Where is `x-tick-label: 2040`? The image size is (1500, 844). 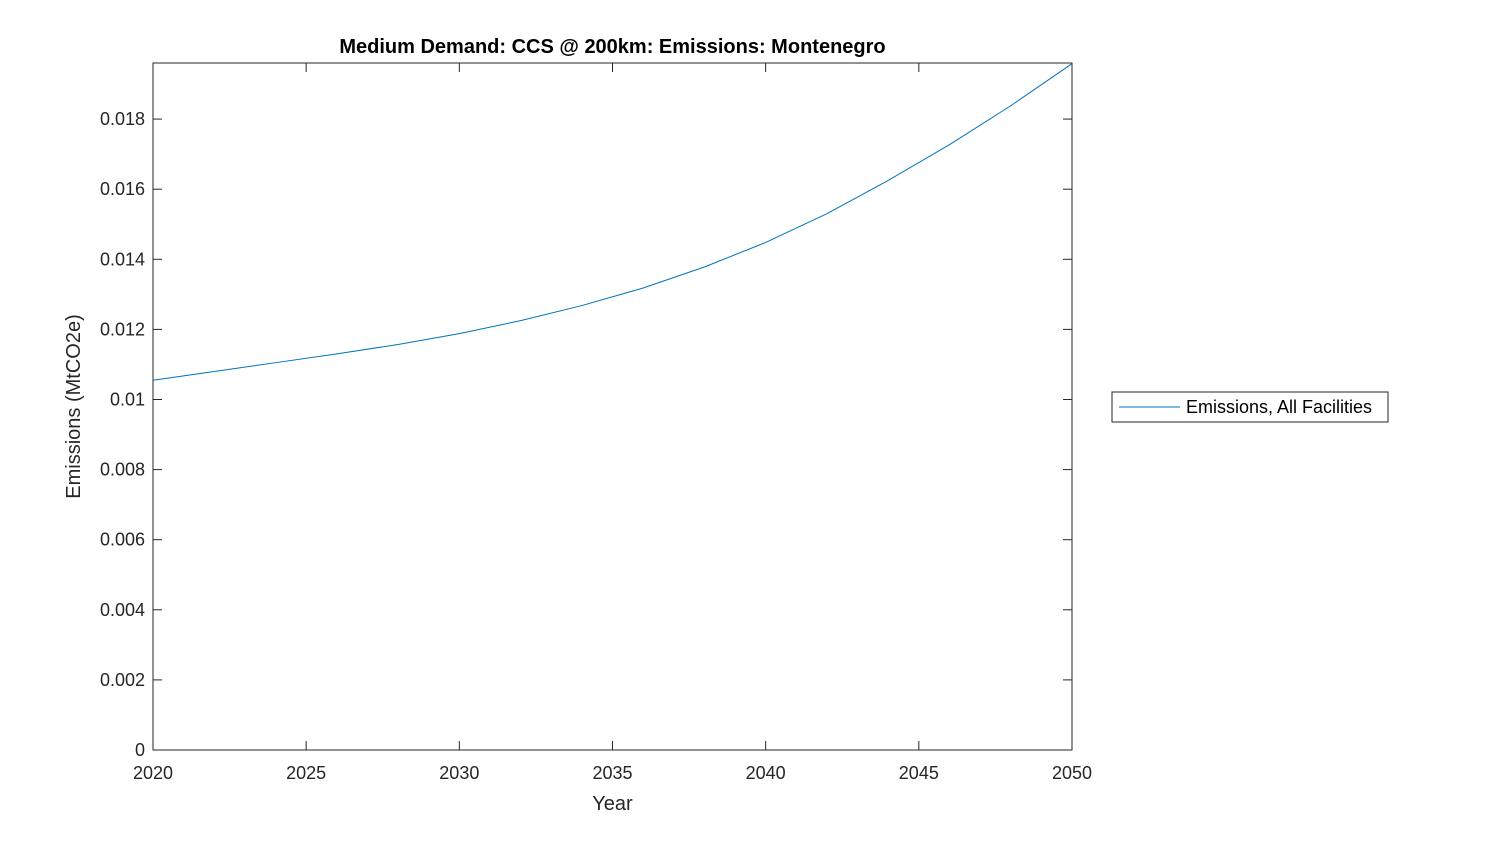 x-tick-label: 2040 is located at coordinates (766, 773).